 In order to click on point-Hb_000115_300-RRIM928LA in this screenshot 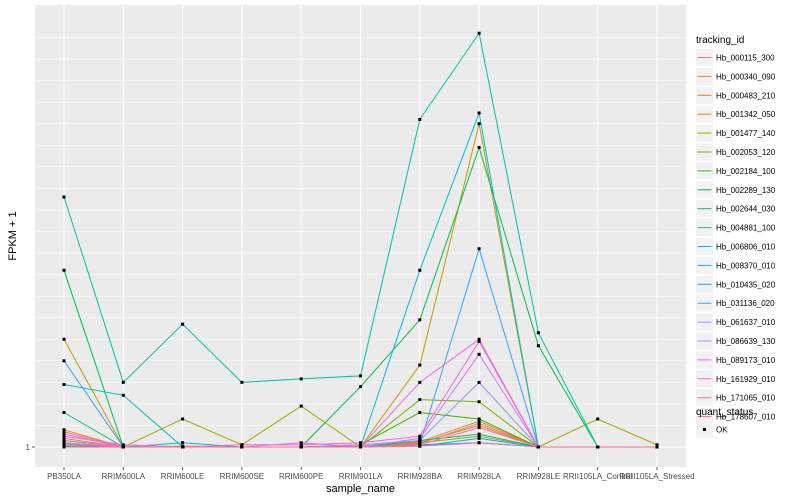, I will do `click(479, 423)`.